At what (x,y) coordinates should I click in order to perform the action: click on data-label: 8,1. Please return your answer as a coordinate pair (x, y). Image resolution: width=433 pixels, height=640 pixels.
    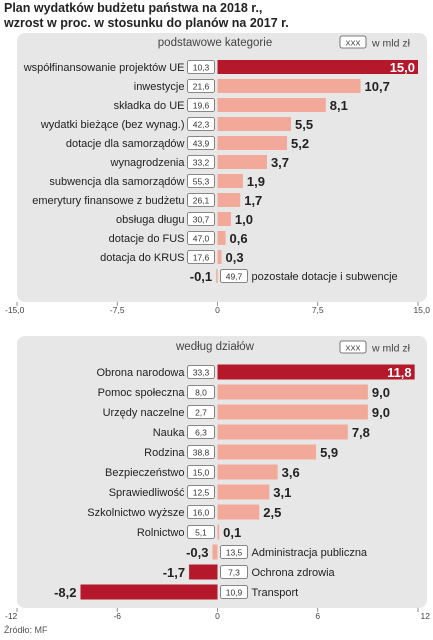
    Looking at the image, I should click on (339, 105).